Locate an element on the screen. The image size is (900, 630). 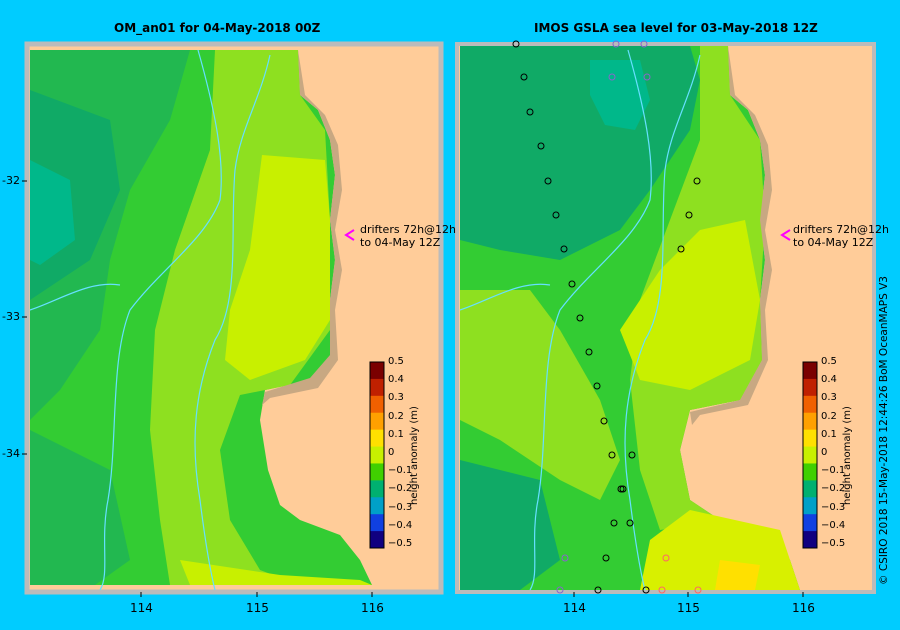
right-drifter-arrow is located at coordinates (785, 235).